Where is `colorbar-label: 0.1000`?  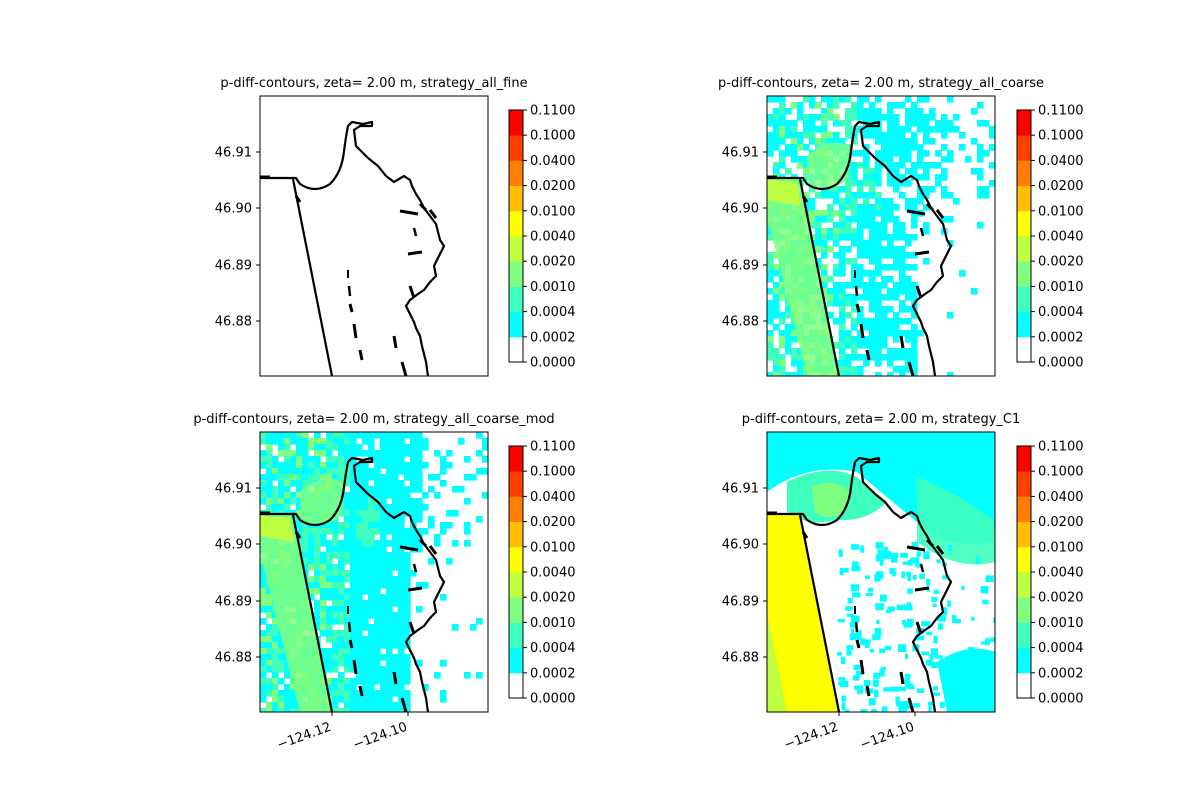
colorbar-label: 0.1000 is located at coordinates (553, 136).